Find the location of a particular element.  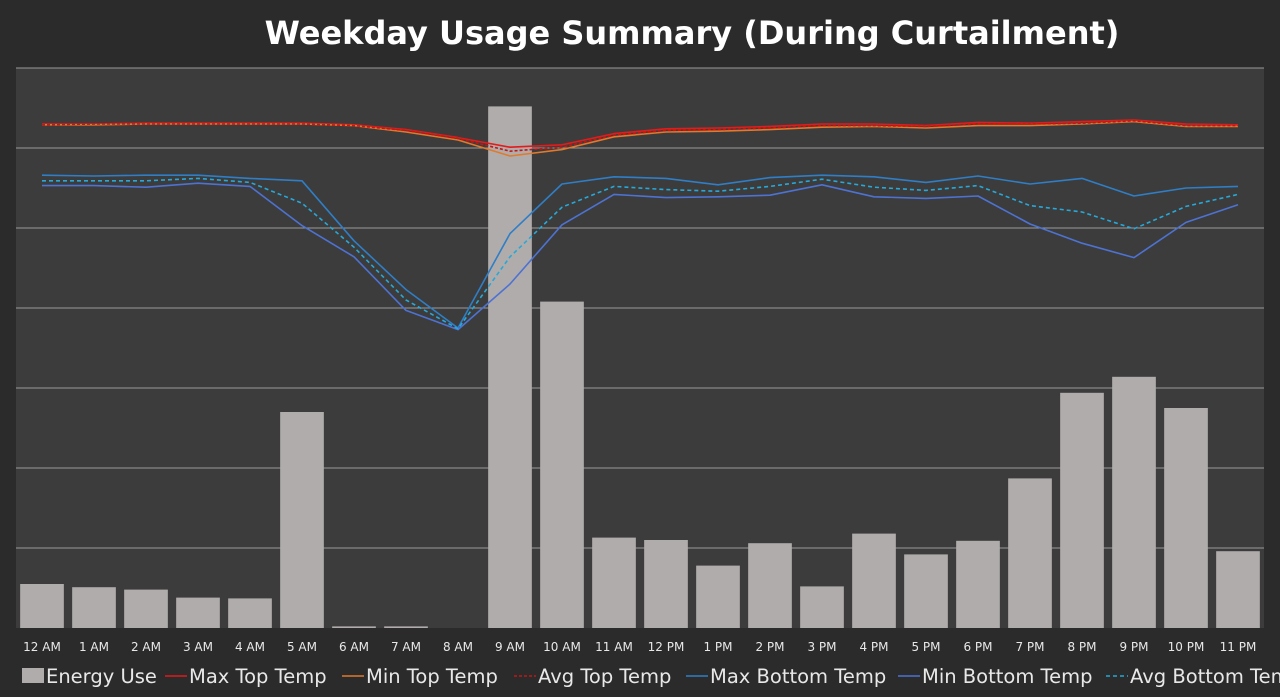

x-tick-label: 4 PM is located at coordinates (873, 647).